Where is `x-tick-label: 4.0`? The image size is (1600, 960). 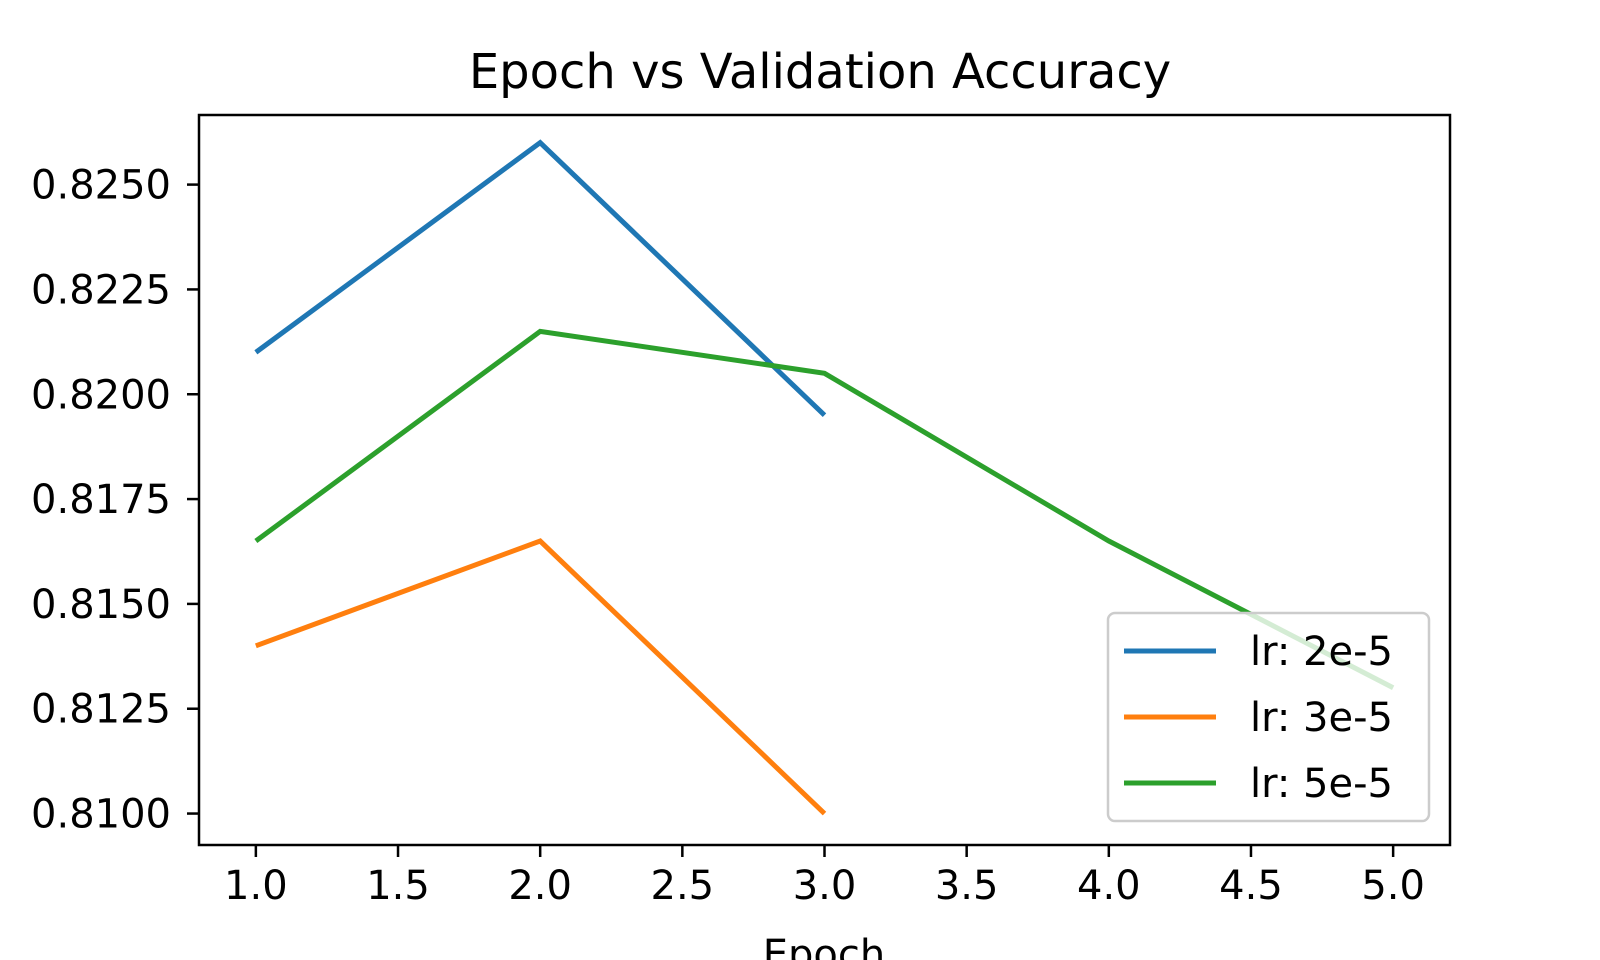 x-tick-label: 4.0 is located at coordinates (1109, 886).